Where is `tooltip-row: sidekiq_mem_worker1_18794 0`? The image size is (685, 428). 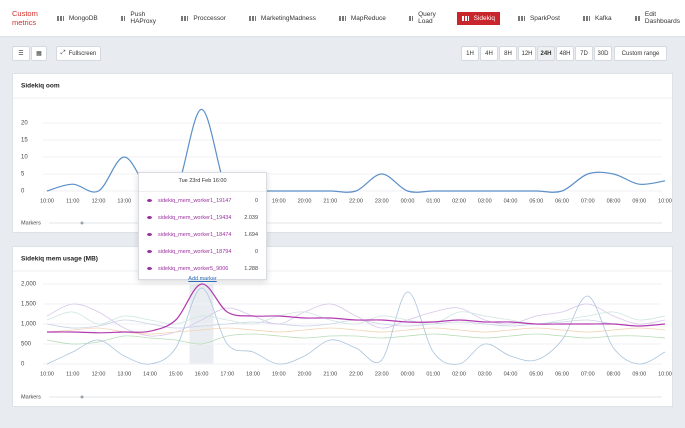
tooltip-row: sidekiq_mem_worker1_18794 0 is located at coordinates (202, 251).